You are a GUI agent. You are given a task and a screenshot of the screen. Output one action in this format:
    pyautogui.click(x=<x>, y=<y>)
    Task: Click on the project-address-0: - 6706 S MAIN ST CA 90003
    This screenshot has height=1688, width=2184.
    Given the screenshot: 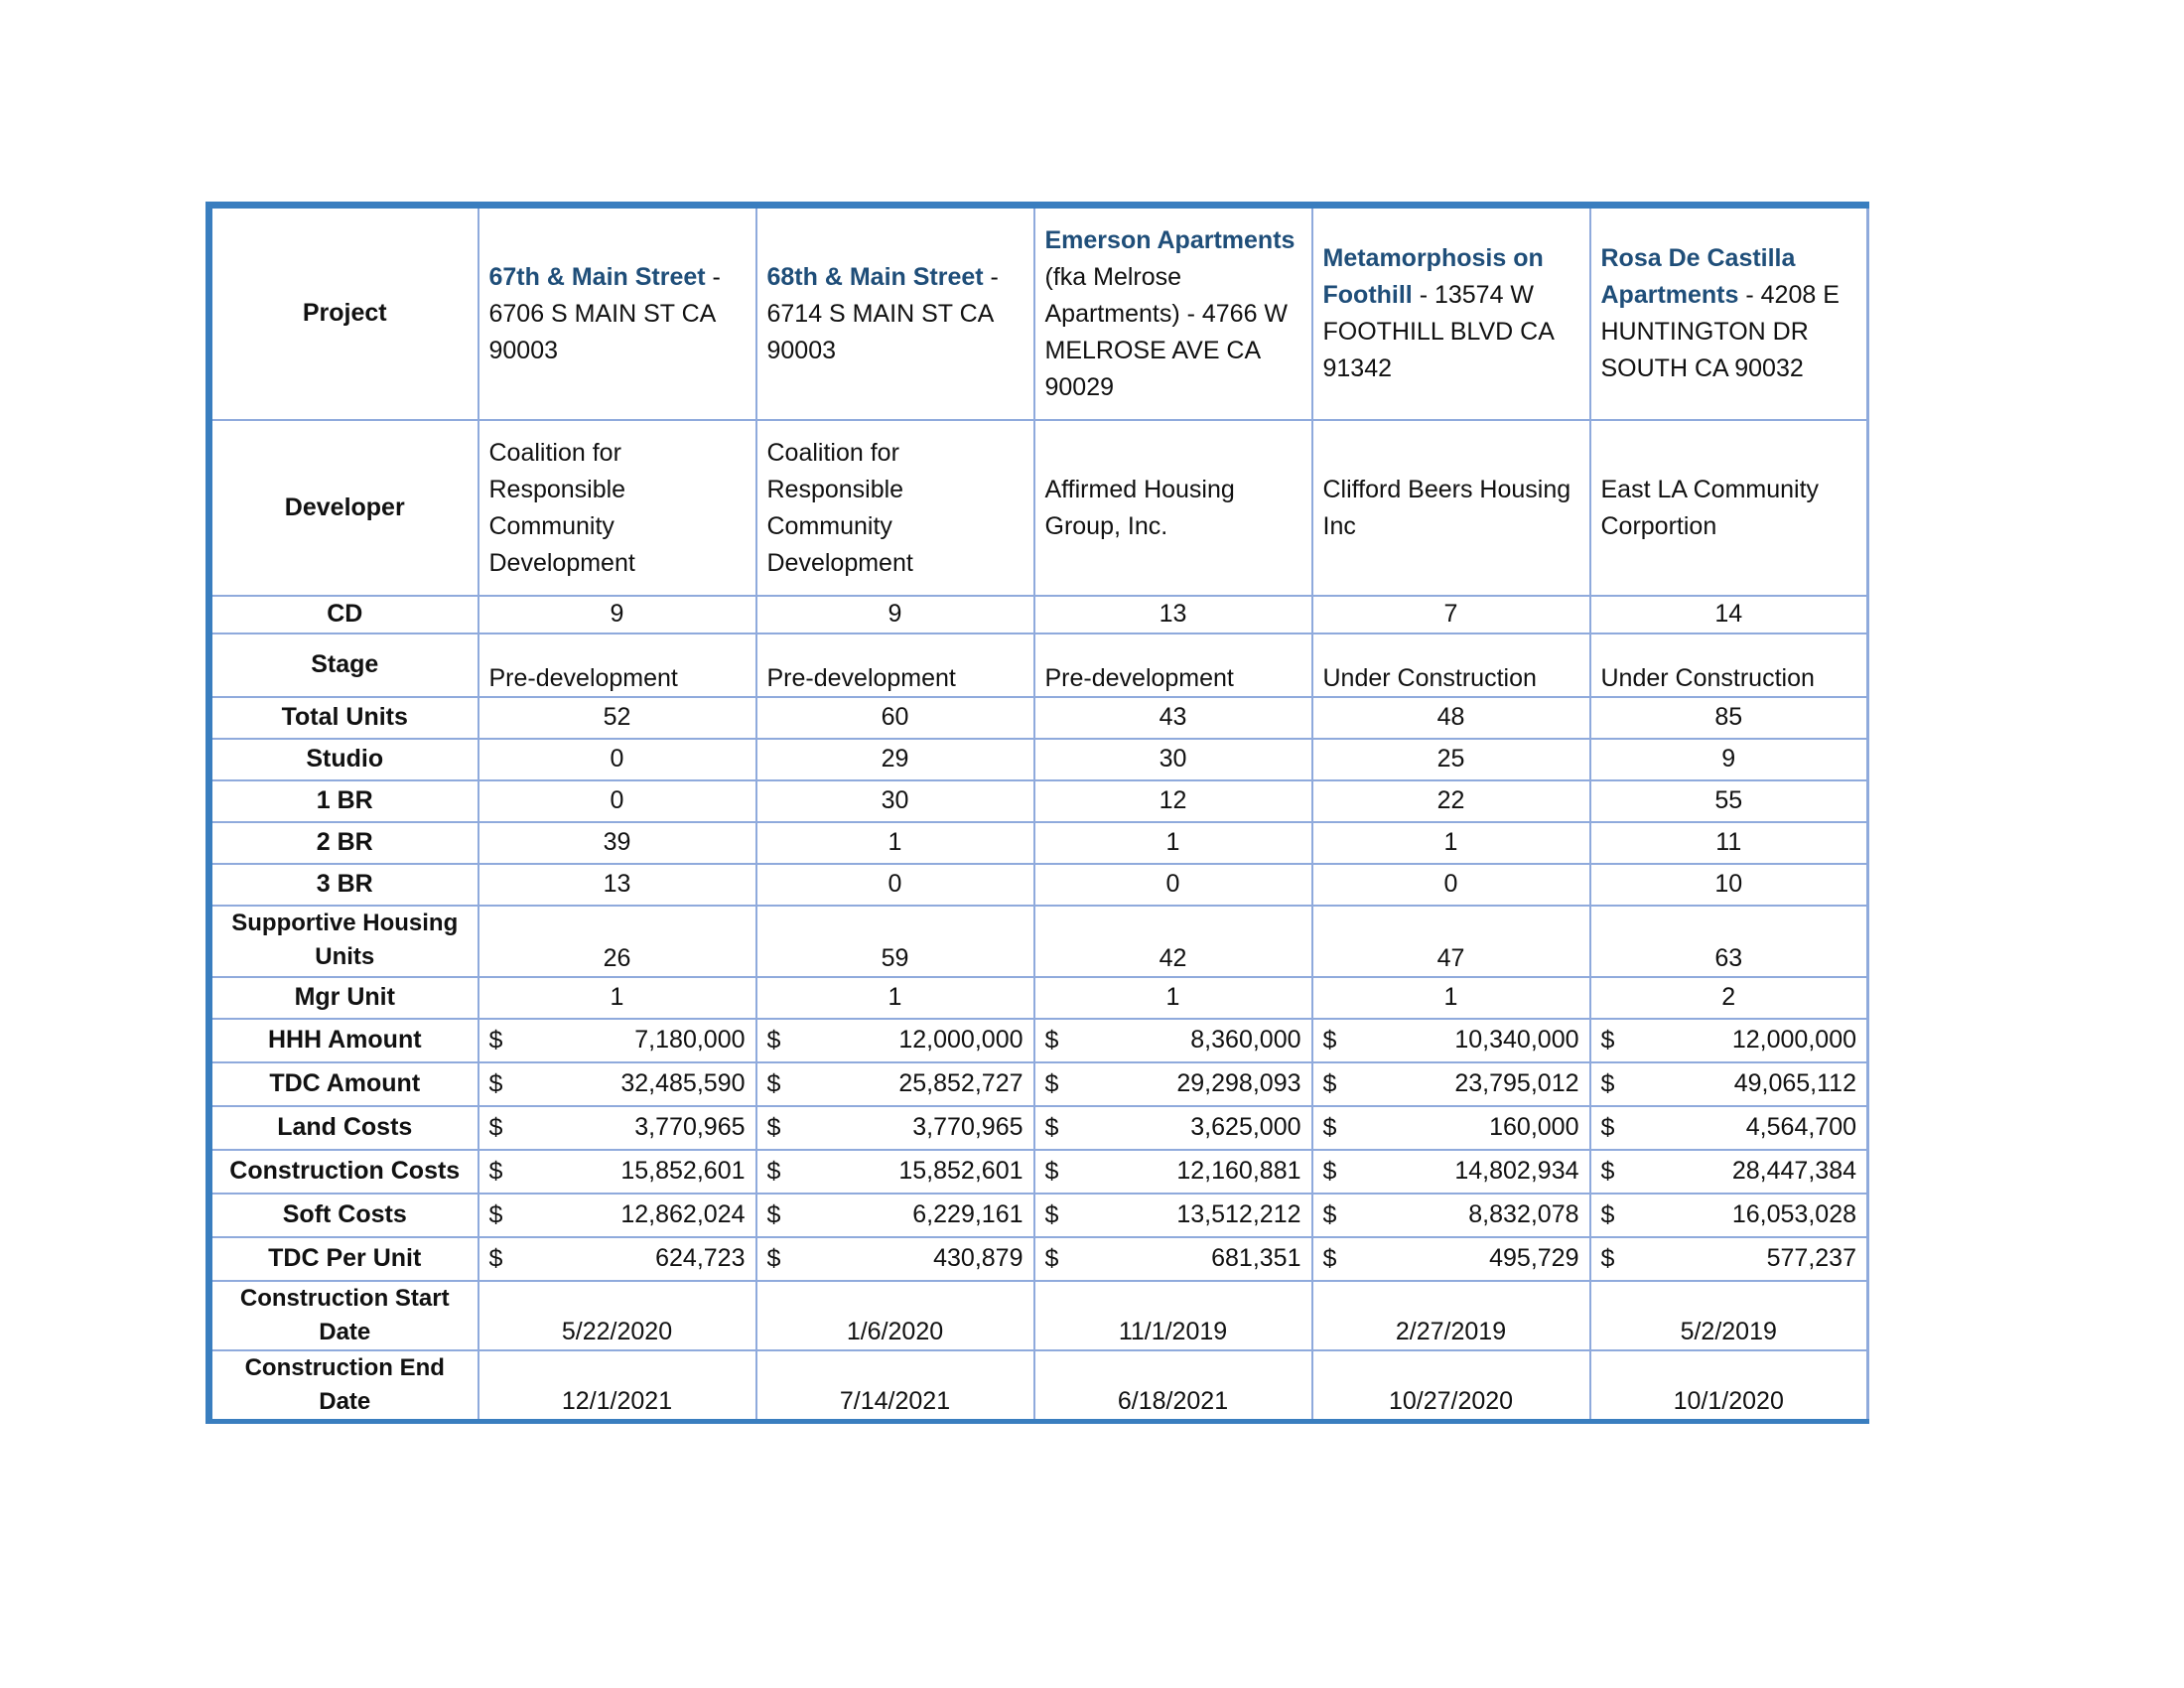 What is the action you would take?
    pyautogui.click(x=604, y=313)
    